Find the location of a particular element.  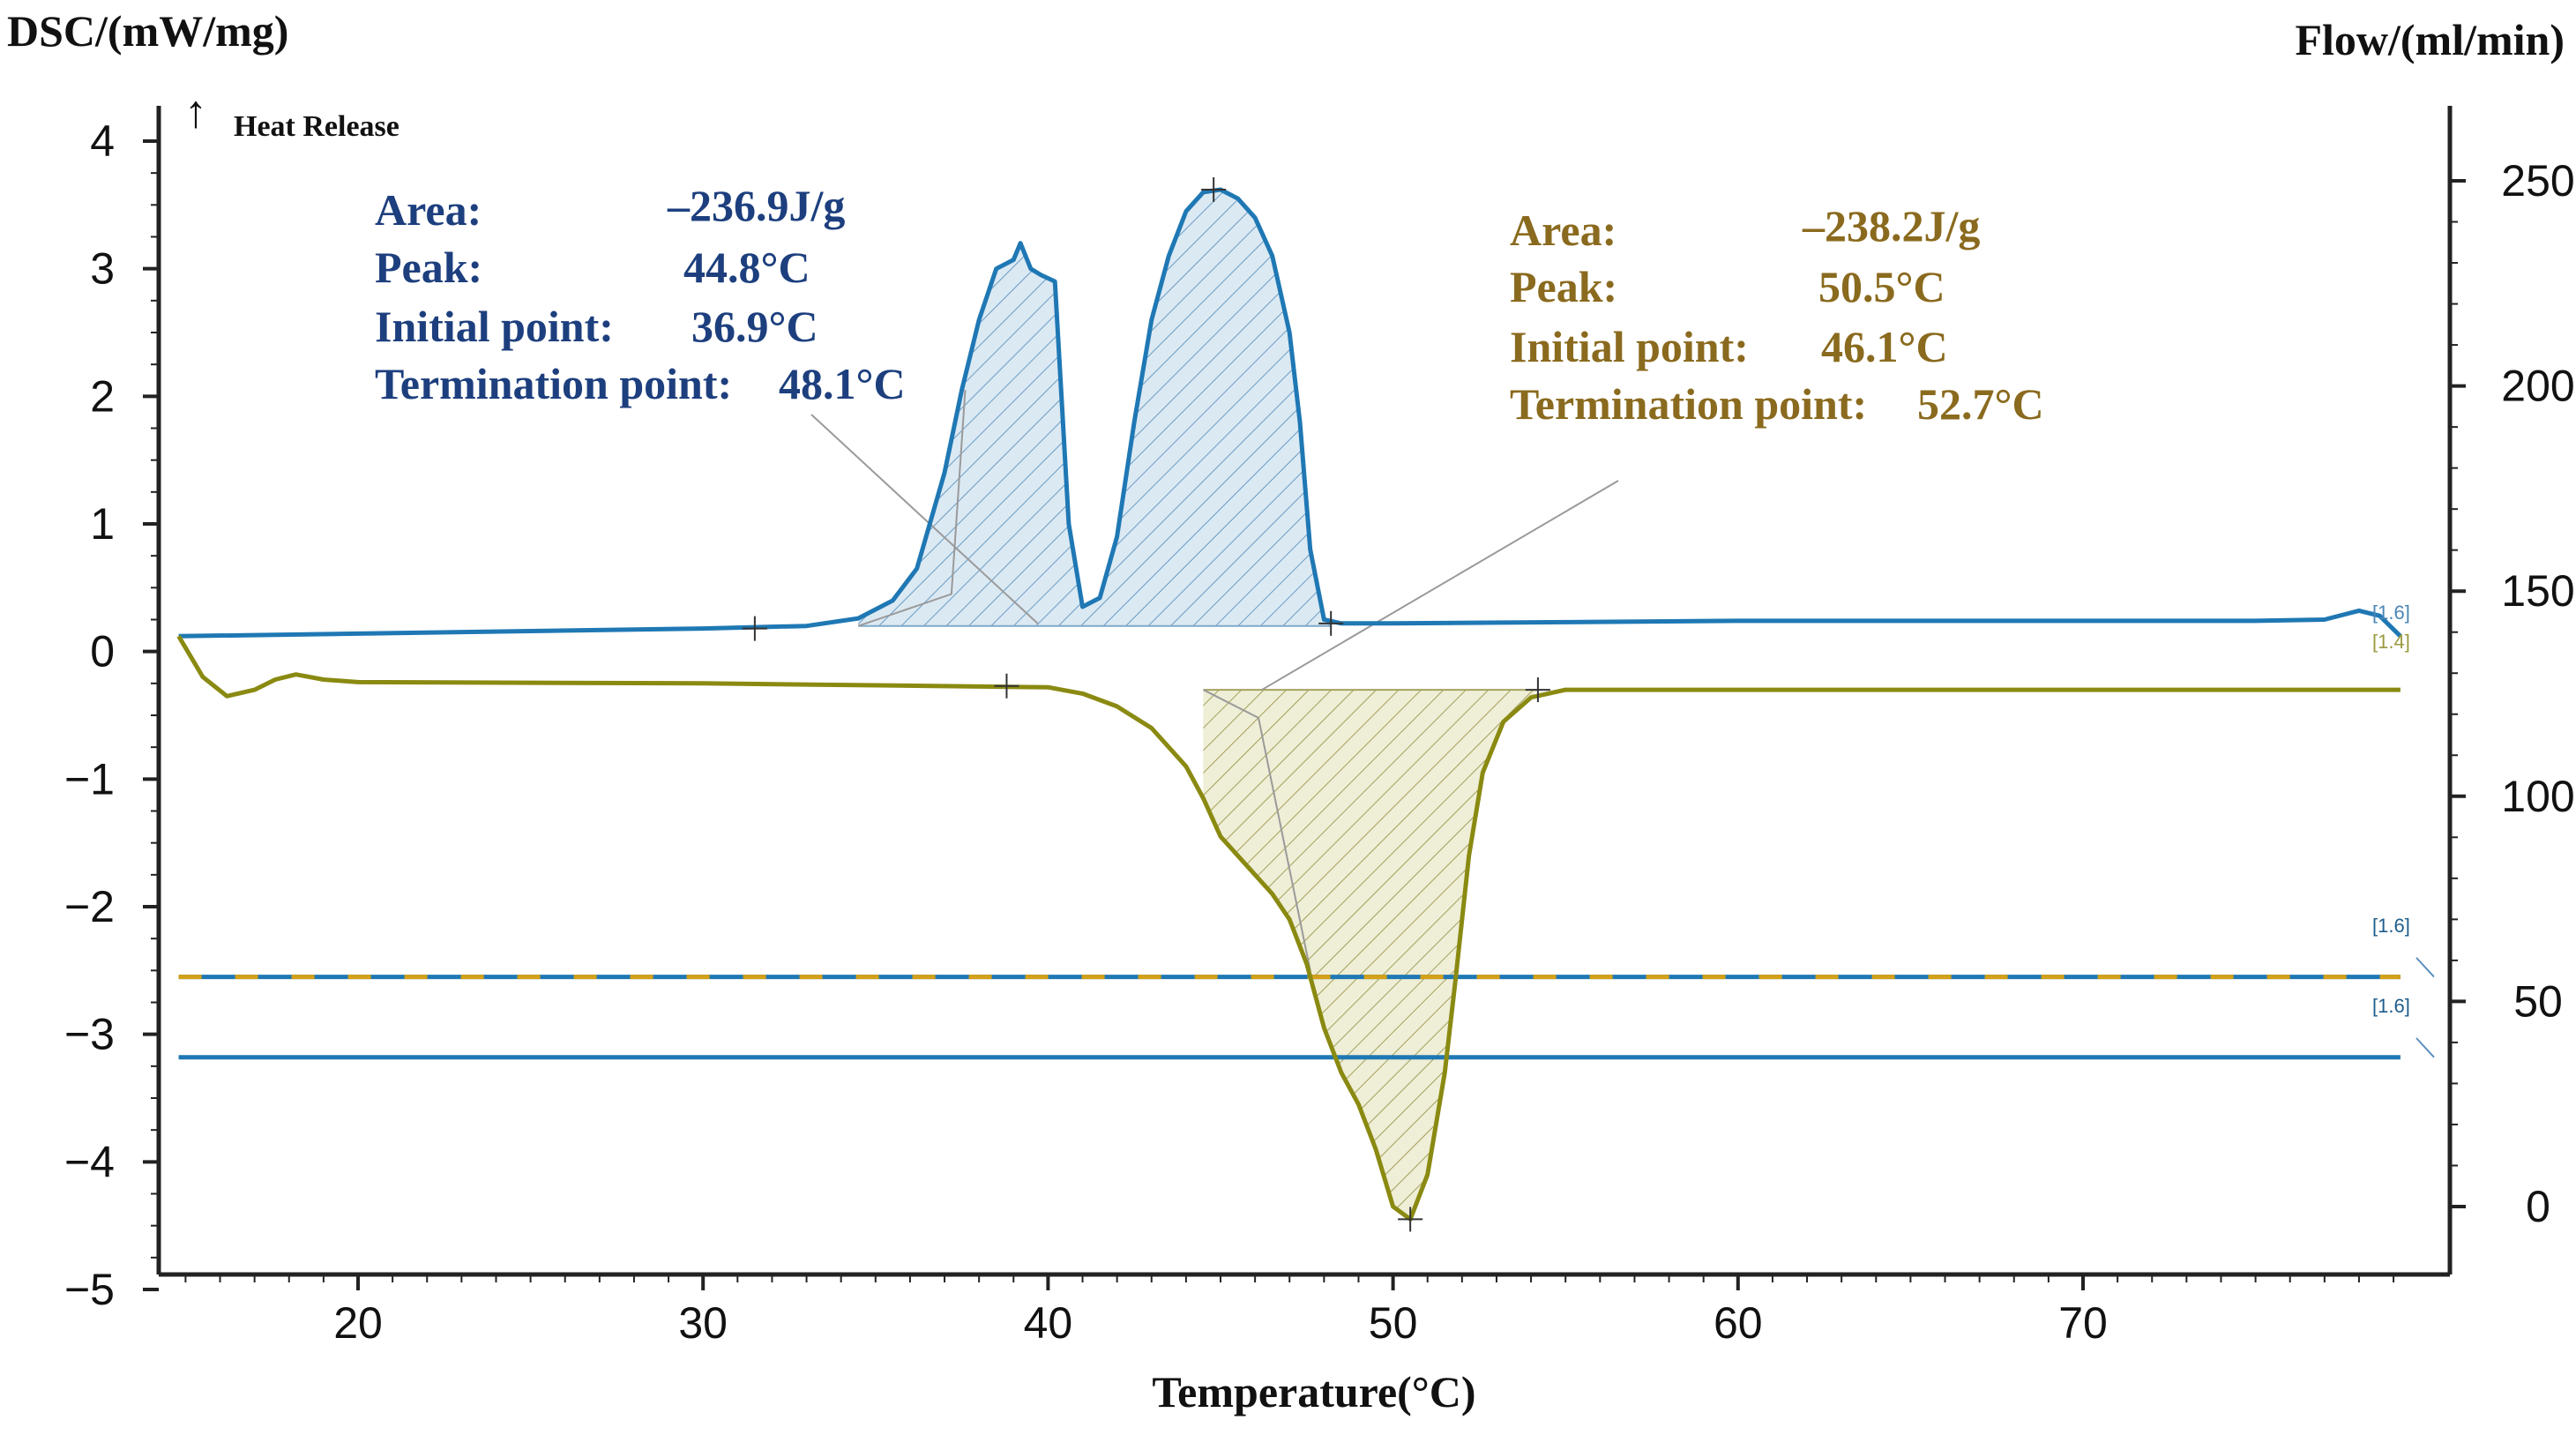

flow-dashed-tag-leader is located at coordinates (2425, 967).